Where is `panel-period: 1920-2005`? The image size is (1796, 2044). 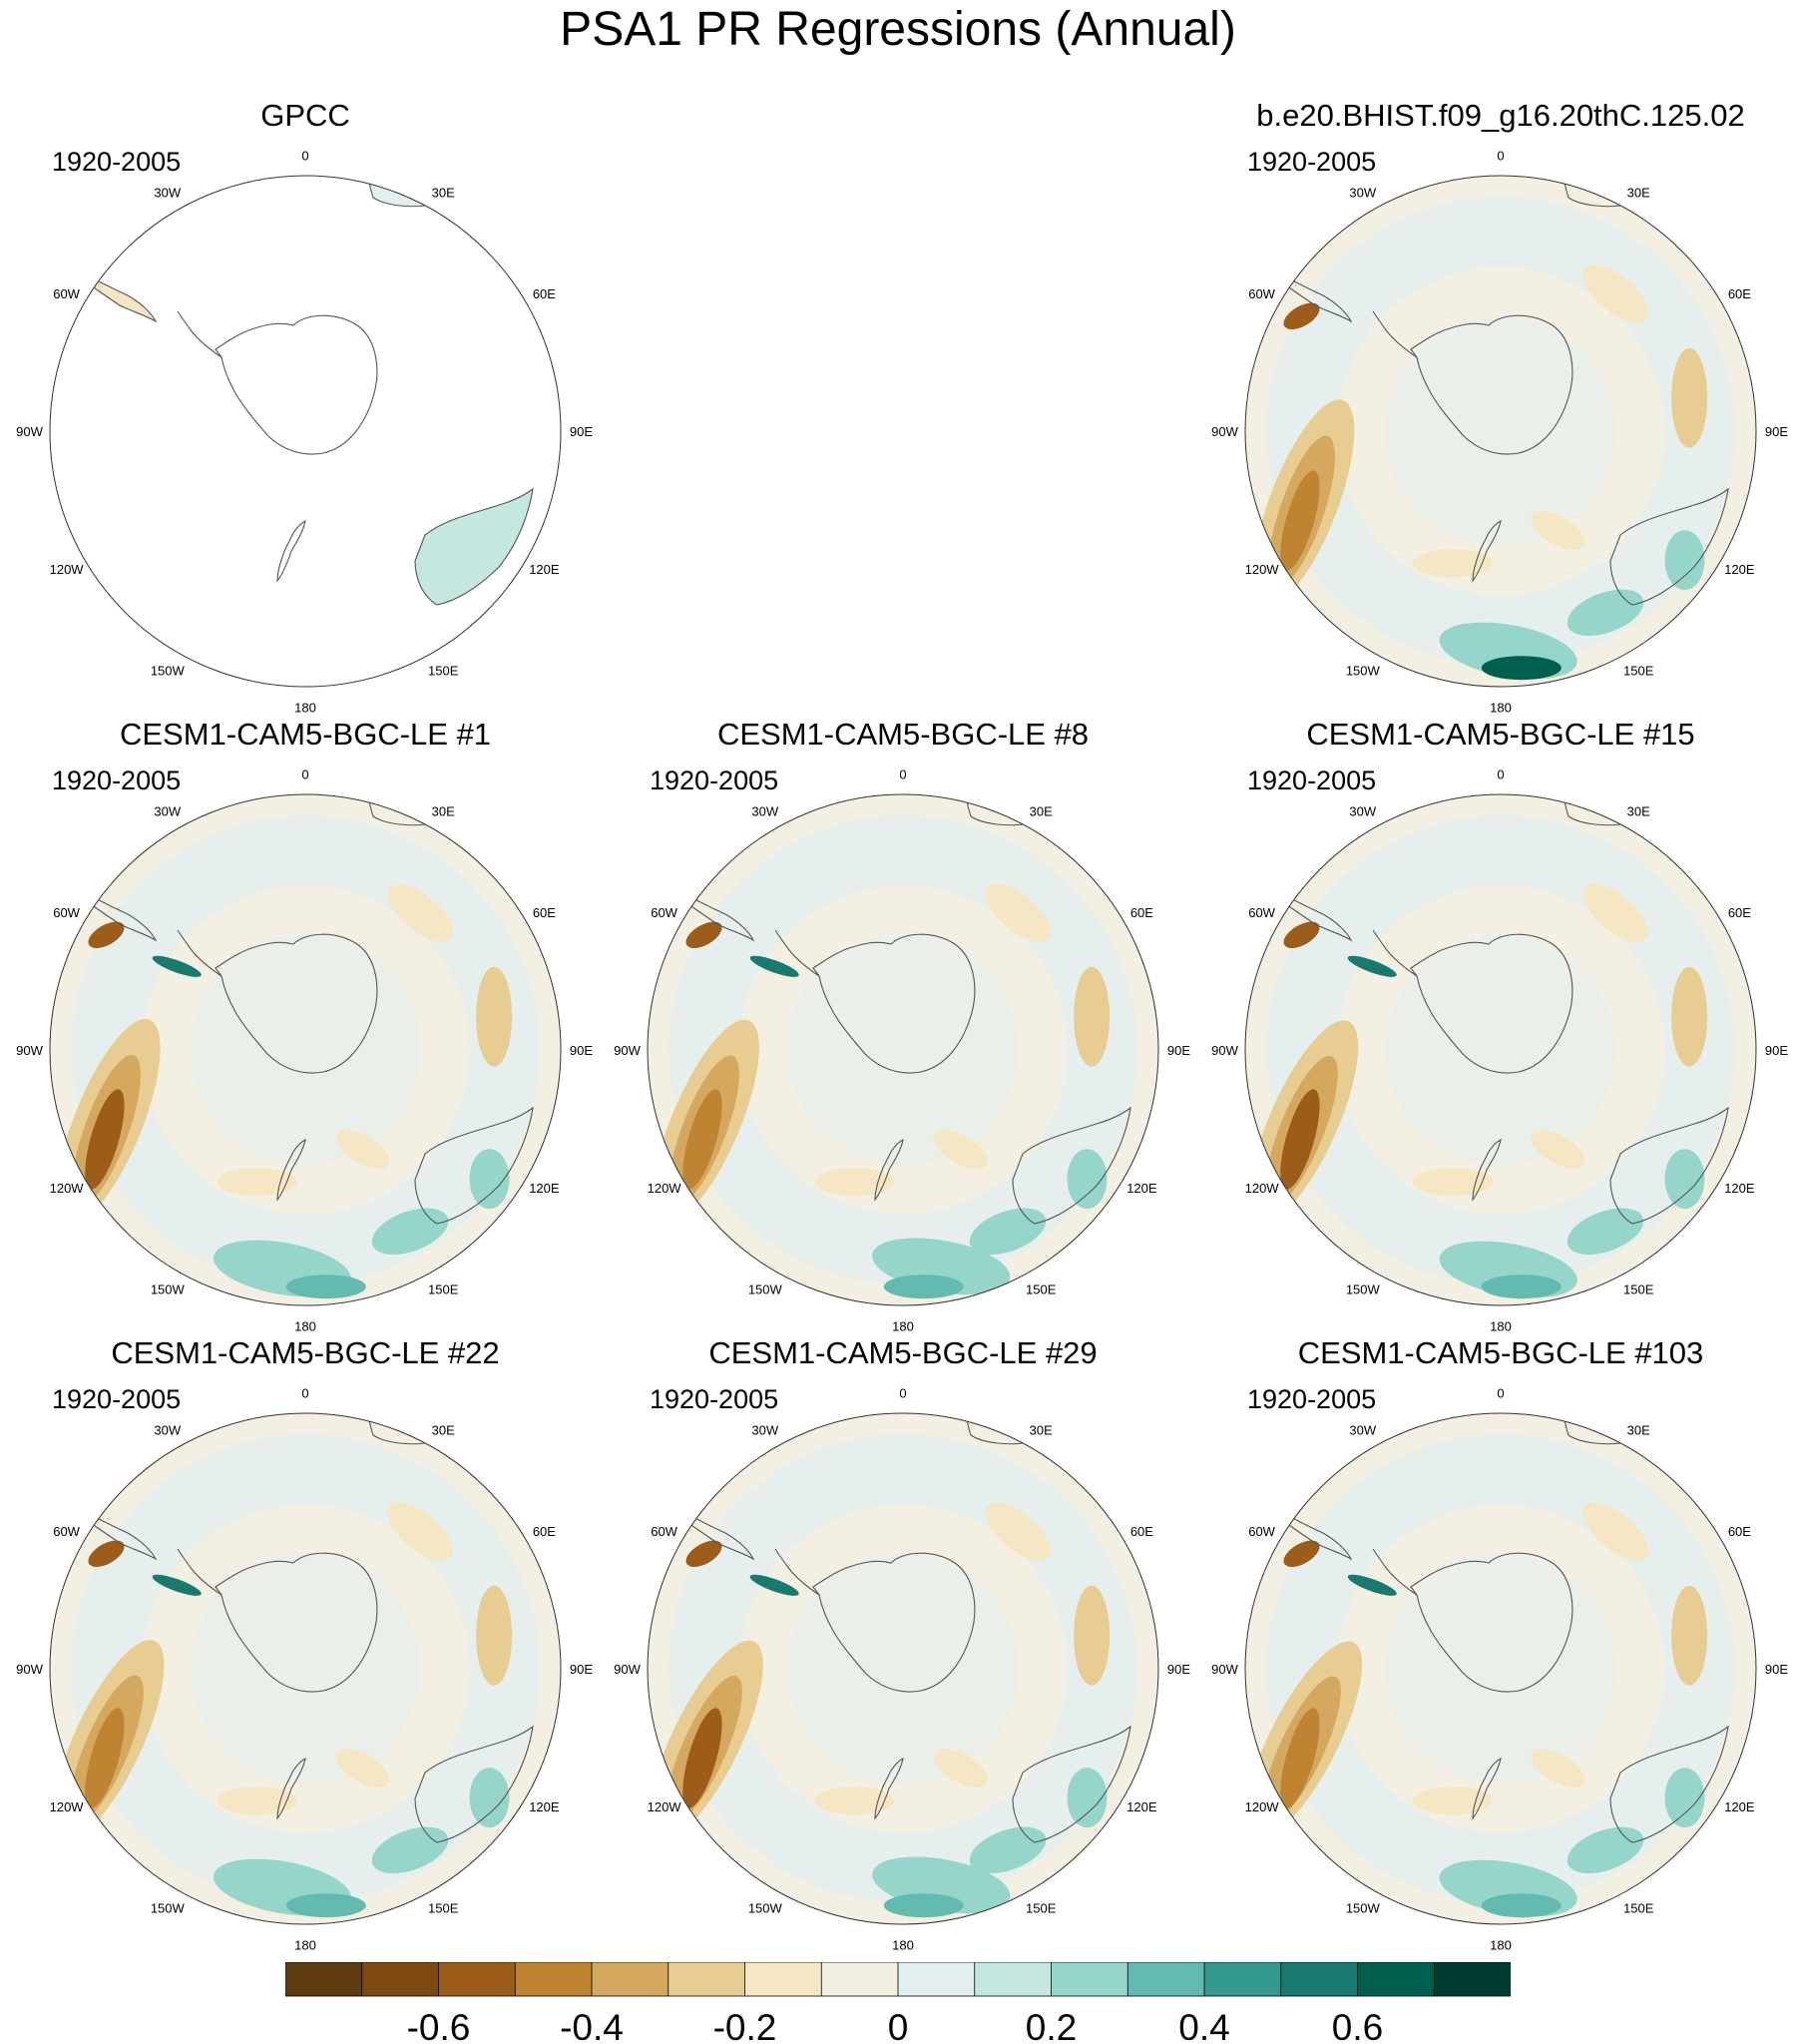 panel-period: 1920-2005 is located at coordinates (117, 780).